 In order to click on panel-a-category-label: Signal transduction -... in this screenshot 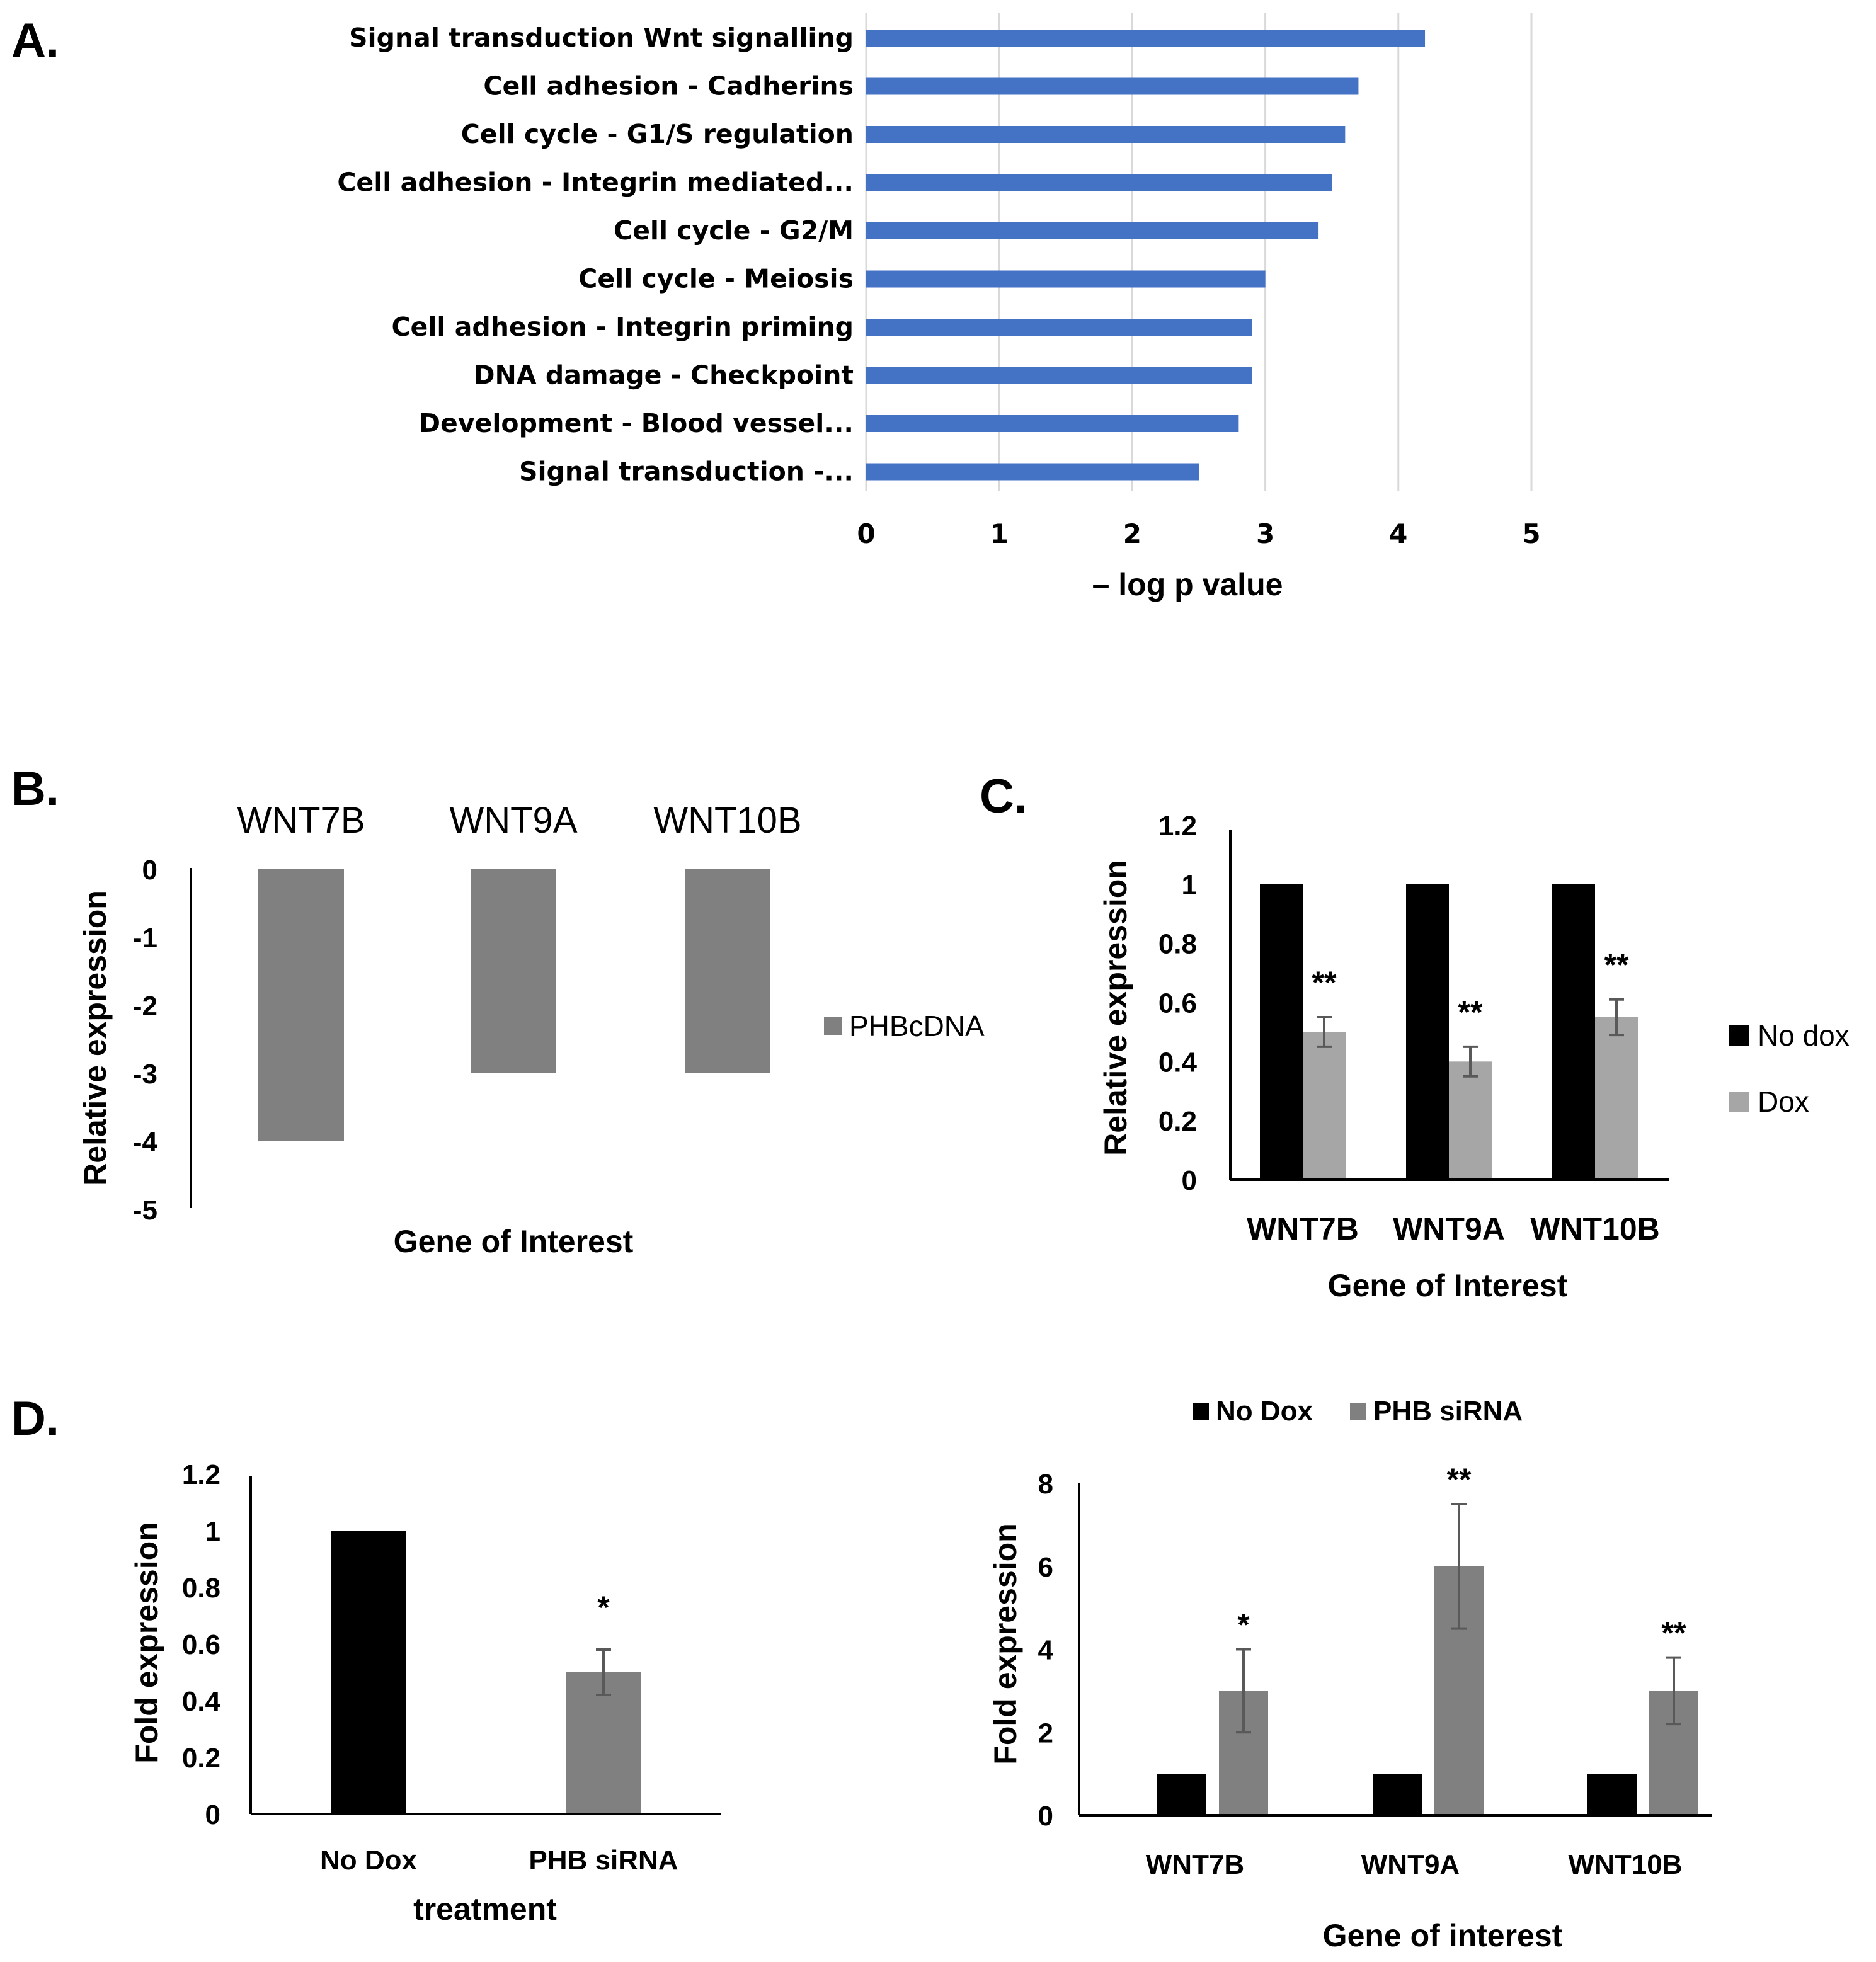, I will do `click(687, 472)`.